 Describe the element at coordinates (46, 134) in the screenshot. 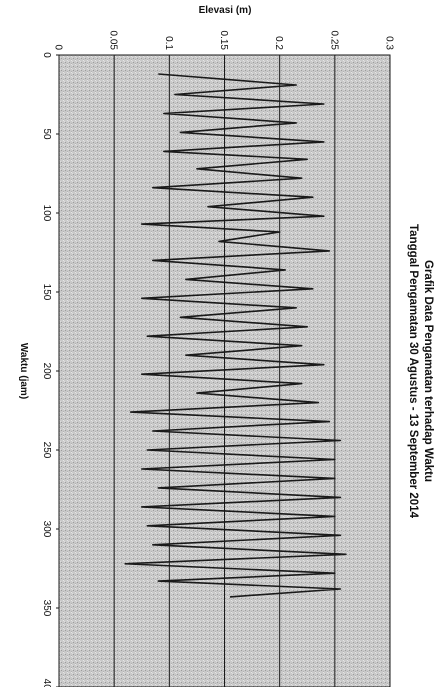

I see `x-tick-label: 50` at that location.